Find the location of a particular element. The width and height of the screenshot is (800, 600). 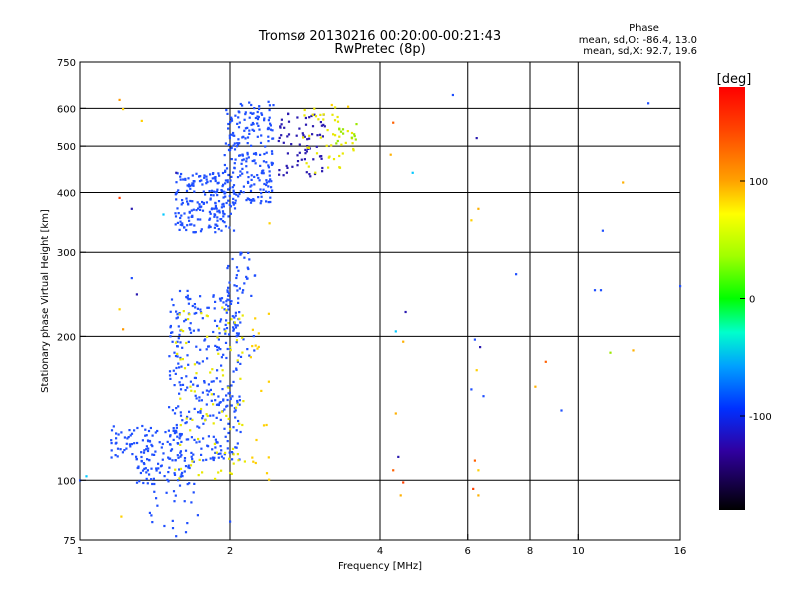

chart-subtitle: RwPretec (8p) is located at coordinates (379, 49).